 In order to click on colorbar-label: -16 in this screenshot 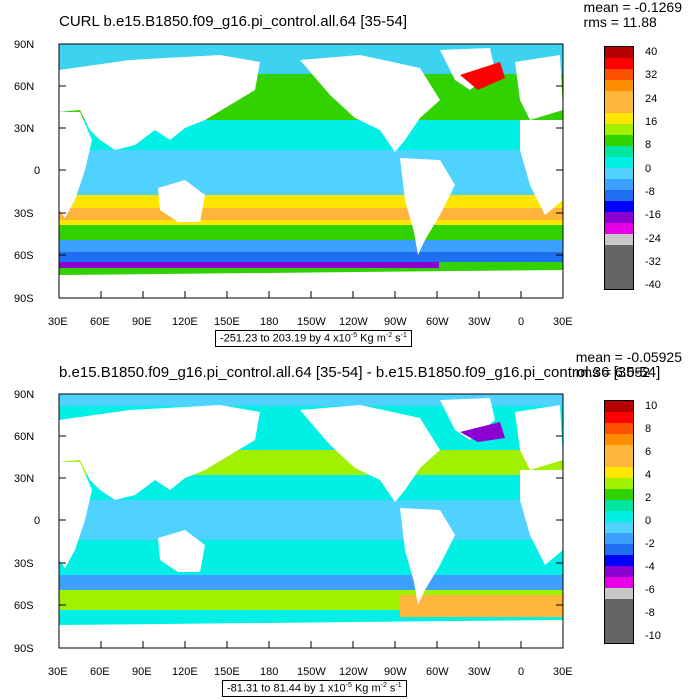, I will do `click(653, 215)`.